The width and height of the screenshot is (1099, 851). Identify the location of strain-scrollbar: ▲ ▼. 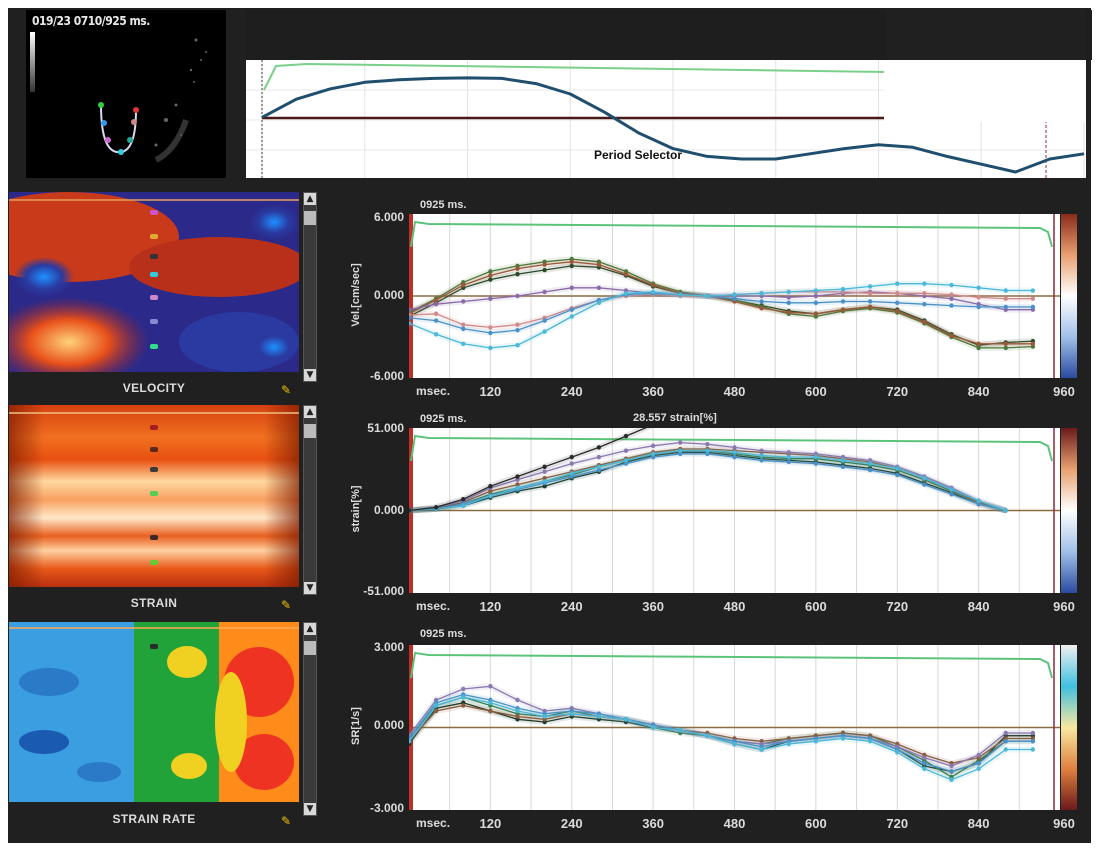
(310, 500).